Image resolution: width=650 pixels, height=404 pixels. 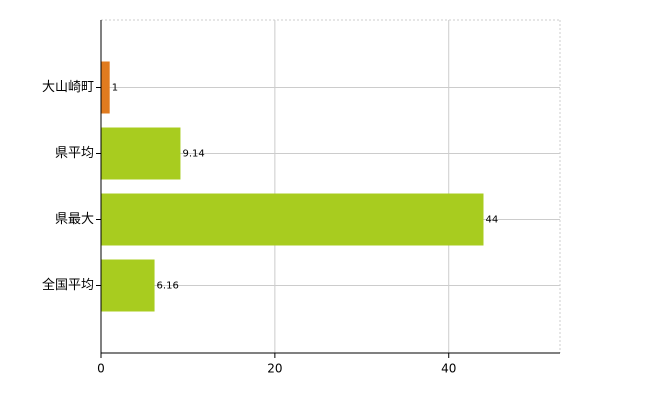 I want to click on value-label: 44, so click(x=492, y=220).